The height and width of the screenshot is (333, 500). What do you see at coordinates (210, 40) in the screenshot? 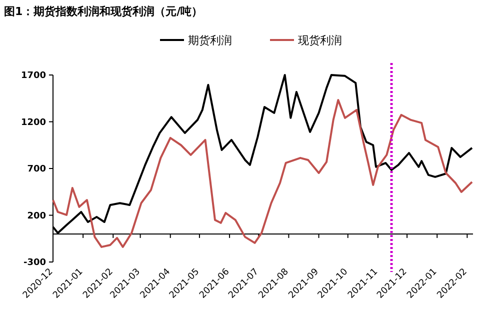
I see `legend-label: 期货利润` at bounding box center [210, 40].